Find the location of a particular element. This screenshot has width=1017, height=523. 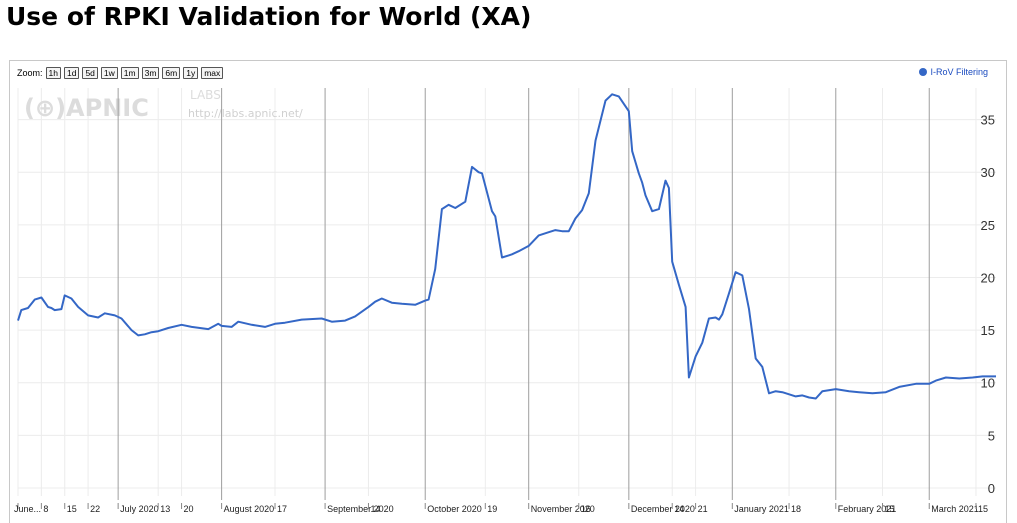

y-tick-label: 35 is located at coordinates (988, 120).